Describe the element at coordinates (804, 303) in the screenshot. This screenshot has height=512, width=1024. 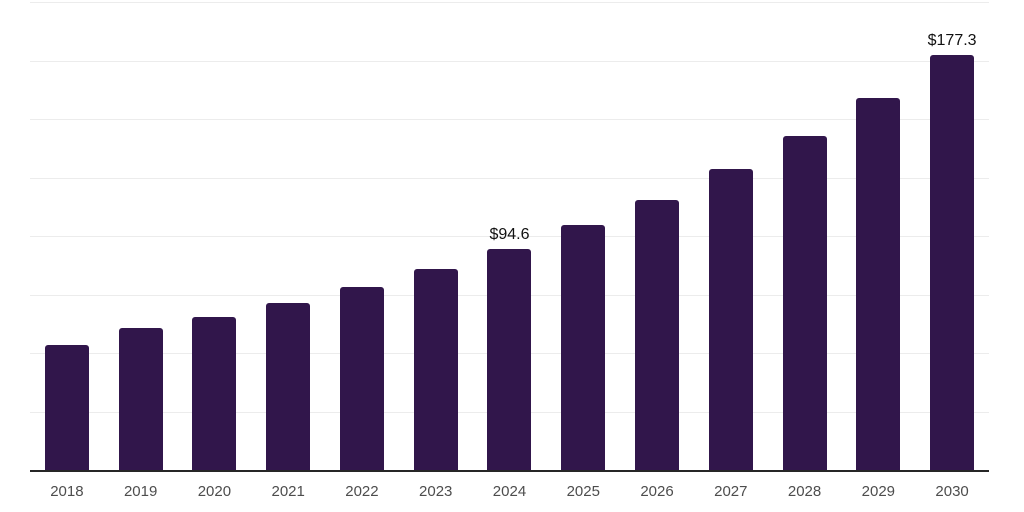
I see `bar-2028` at that location.